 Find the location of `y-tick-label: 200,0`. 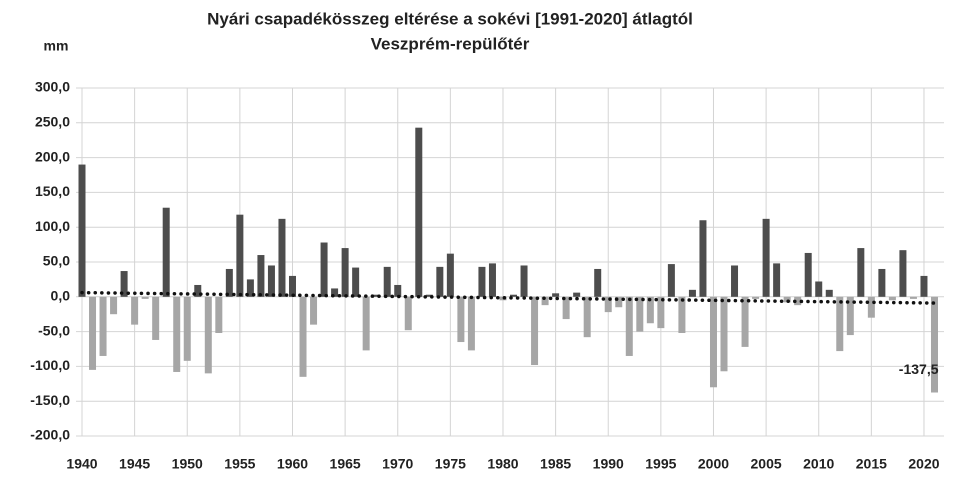

y-tick-label: 200,0 is located at coordinates (52, 156).